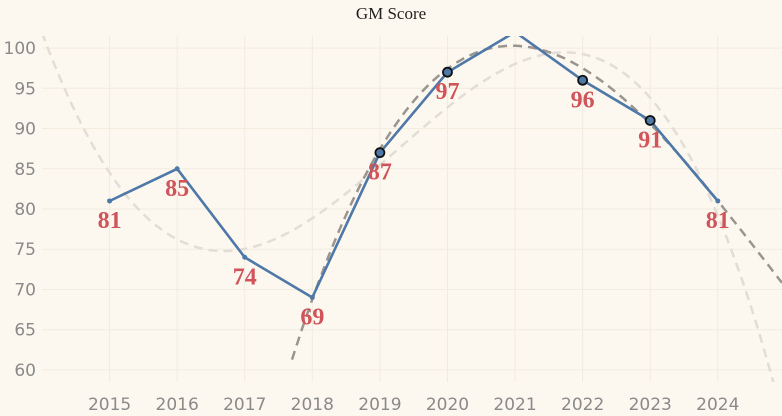  What do you see at coordinates (109, 405) in the screenshot?
I see `x-tick-label: 2015` at bounding box center [109, 405].